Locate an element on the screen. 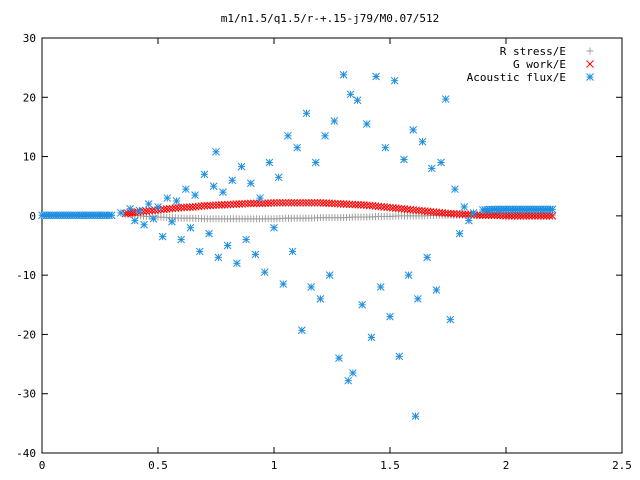 Image resolution: width=640 pixels, height=480 pixels. legend-label: G work/E is located at coordinates (539, 64).